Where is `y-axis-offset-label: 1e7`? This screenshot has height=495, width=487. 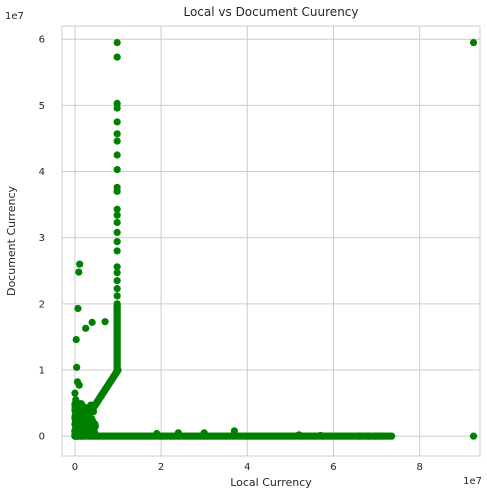
y-axis-offset-label: 1e7 is located at coordinates (14, 16).